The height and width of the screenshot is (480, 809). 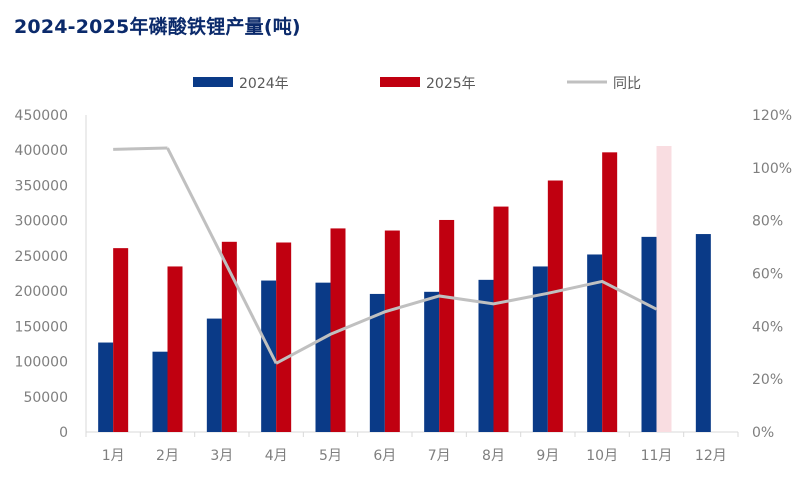 What do you see at coordinates (41, 327) in the screenshot?
I see `y-tick-label: 150000` at bounding box center [41, 327].